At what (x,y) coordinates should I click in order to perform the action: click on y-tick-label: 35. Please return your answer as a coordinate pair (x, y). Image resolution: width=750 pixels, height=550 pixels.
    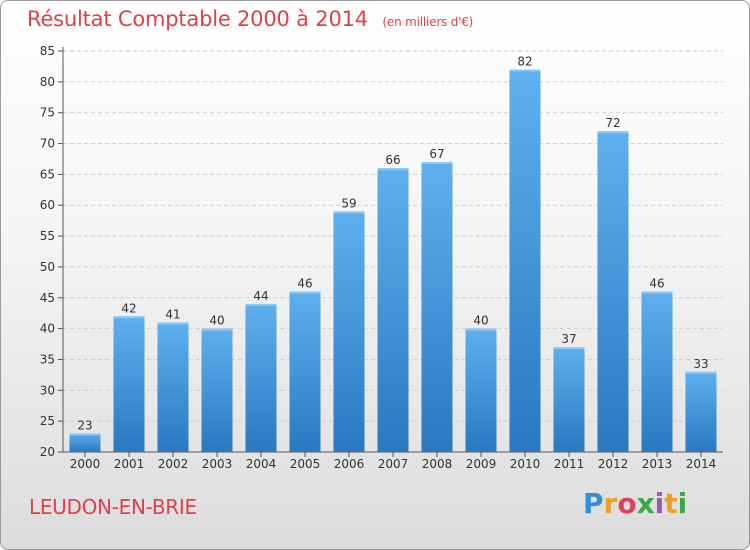
    Looking at the image, I should click on (47, 359).